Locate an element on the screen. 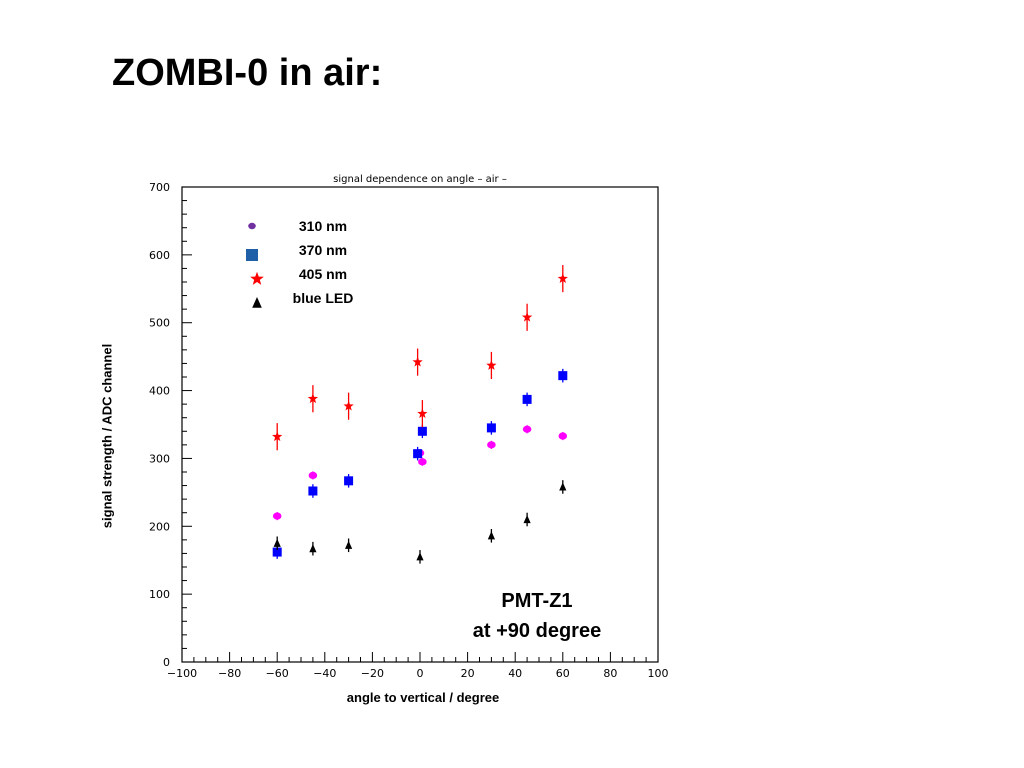 This screenshot has height=768, width=1024. annotation: PMT-Z1 at +90 degree is located at coordinates (537, 616).